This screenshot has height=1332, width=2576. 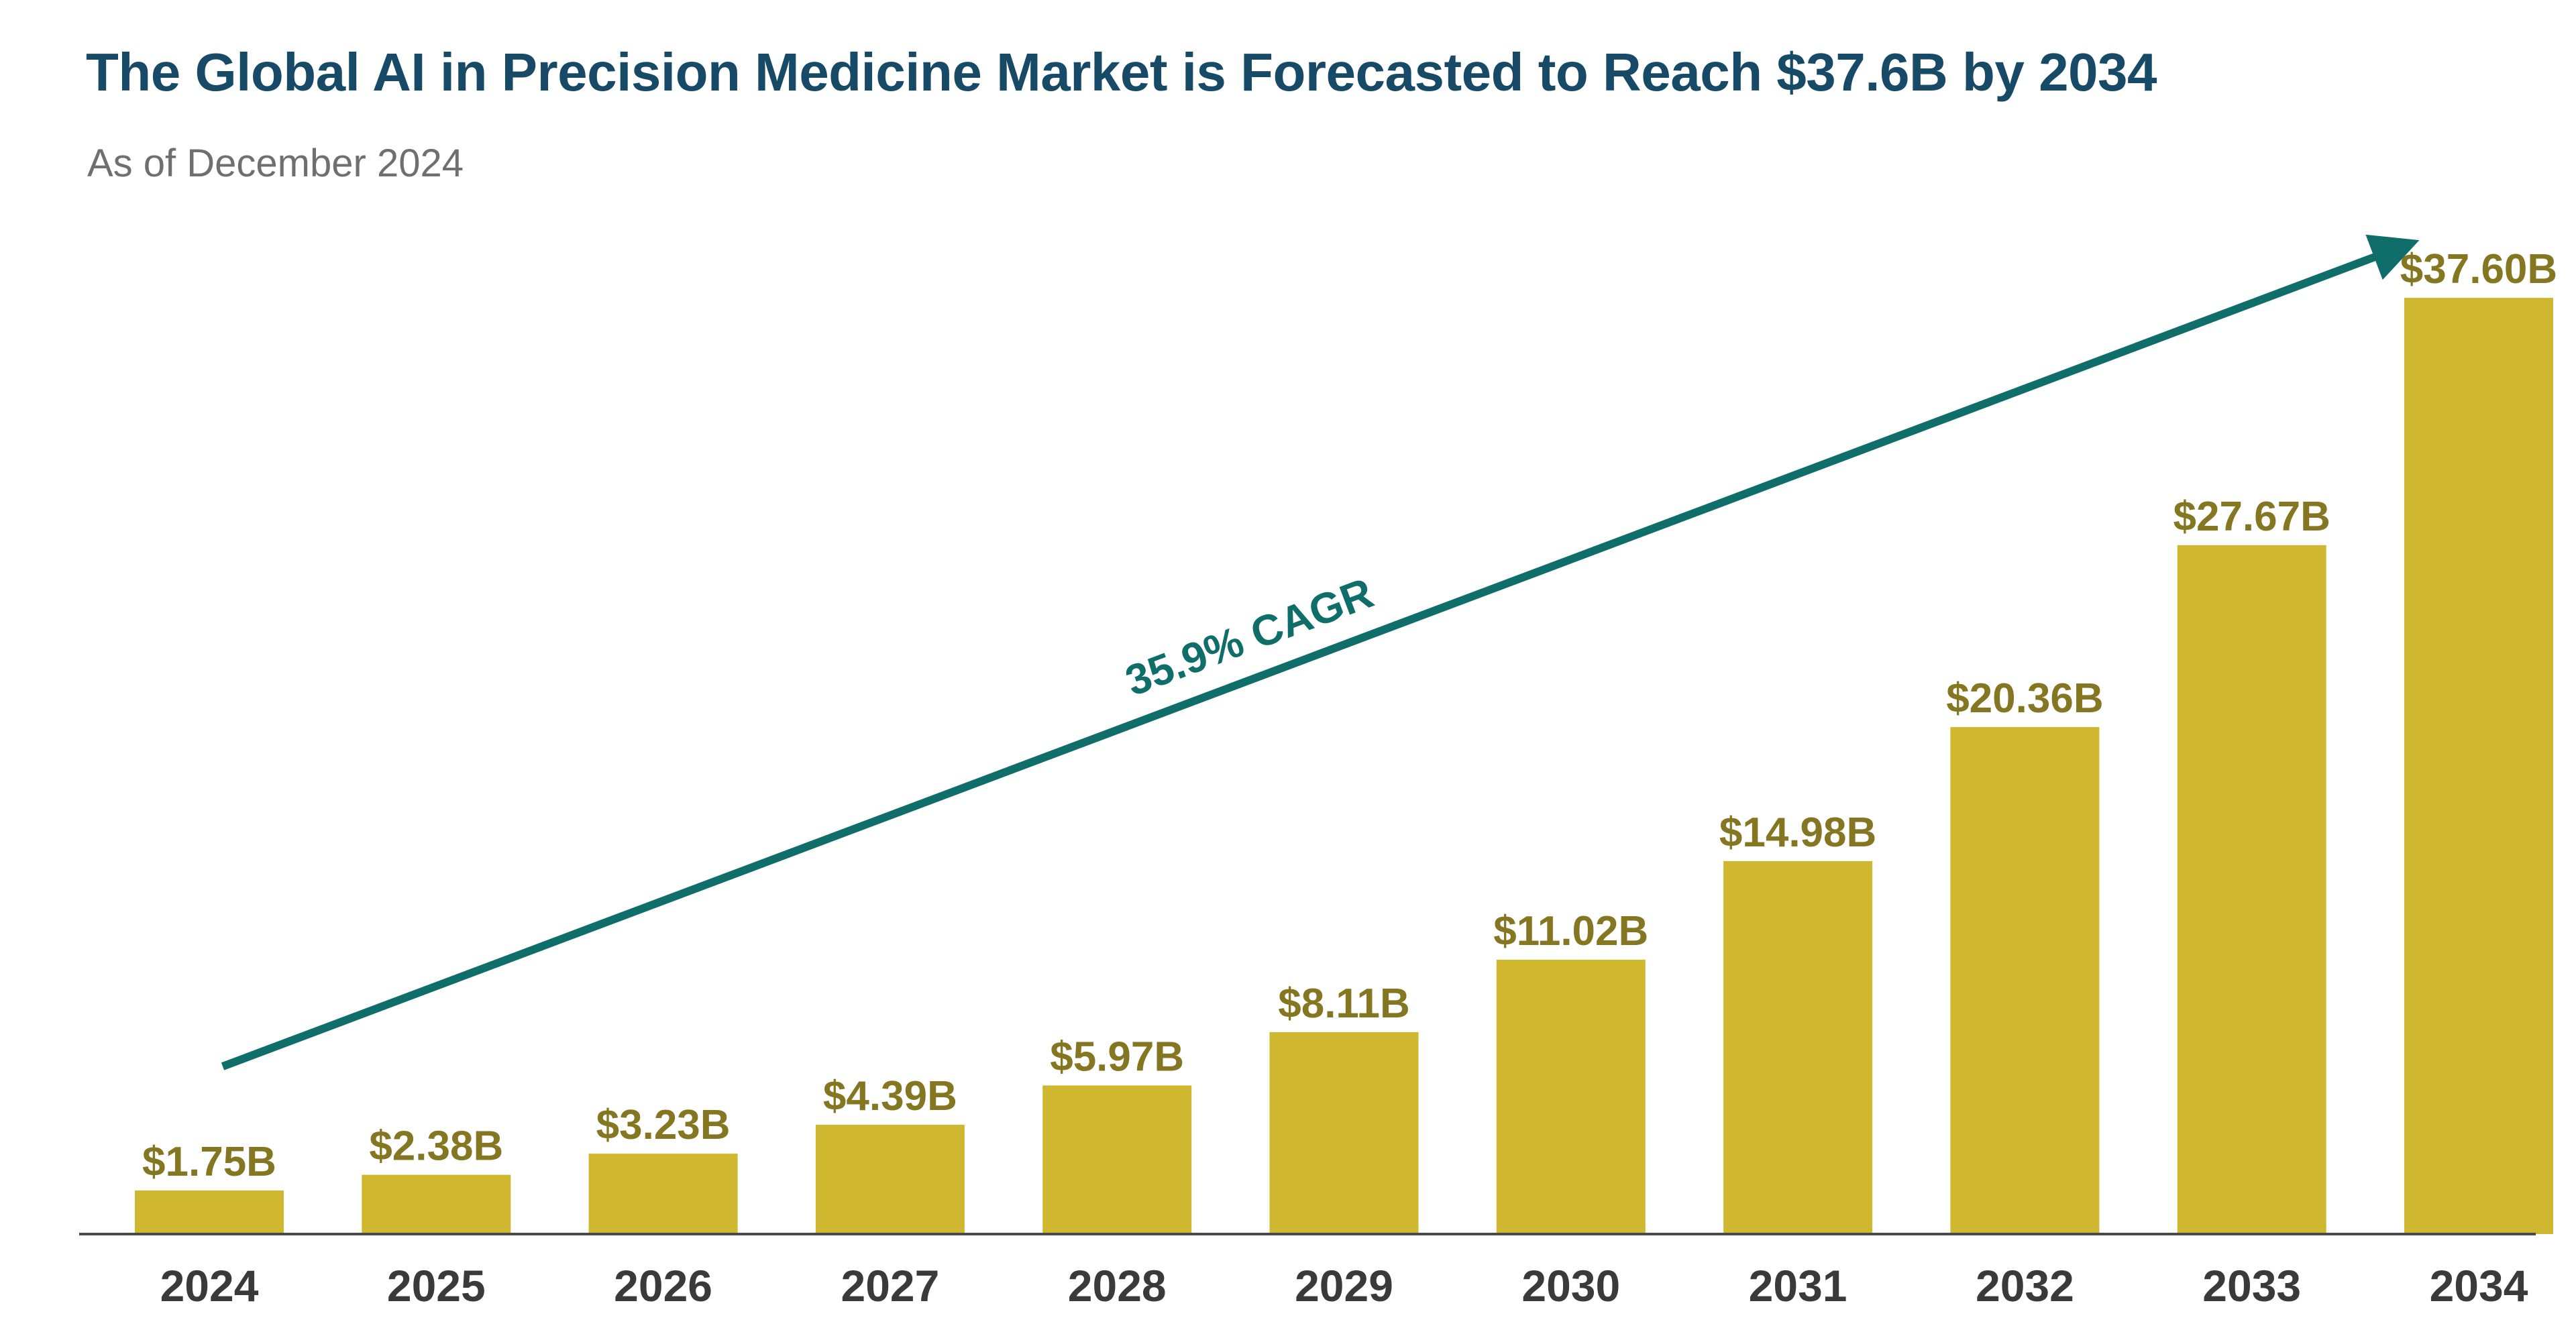 What do you see at coordinates (2478, 269) in the screenshot?
I see `value-label-2034: $37.60B` at bounding box center [2478, 269].